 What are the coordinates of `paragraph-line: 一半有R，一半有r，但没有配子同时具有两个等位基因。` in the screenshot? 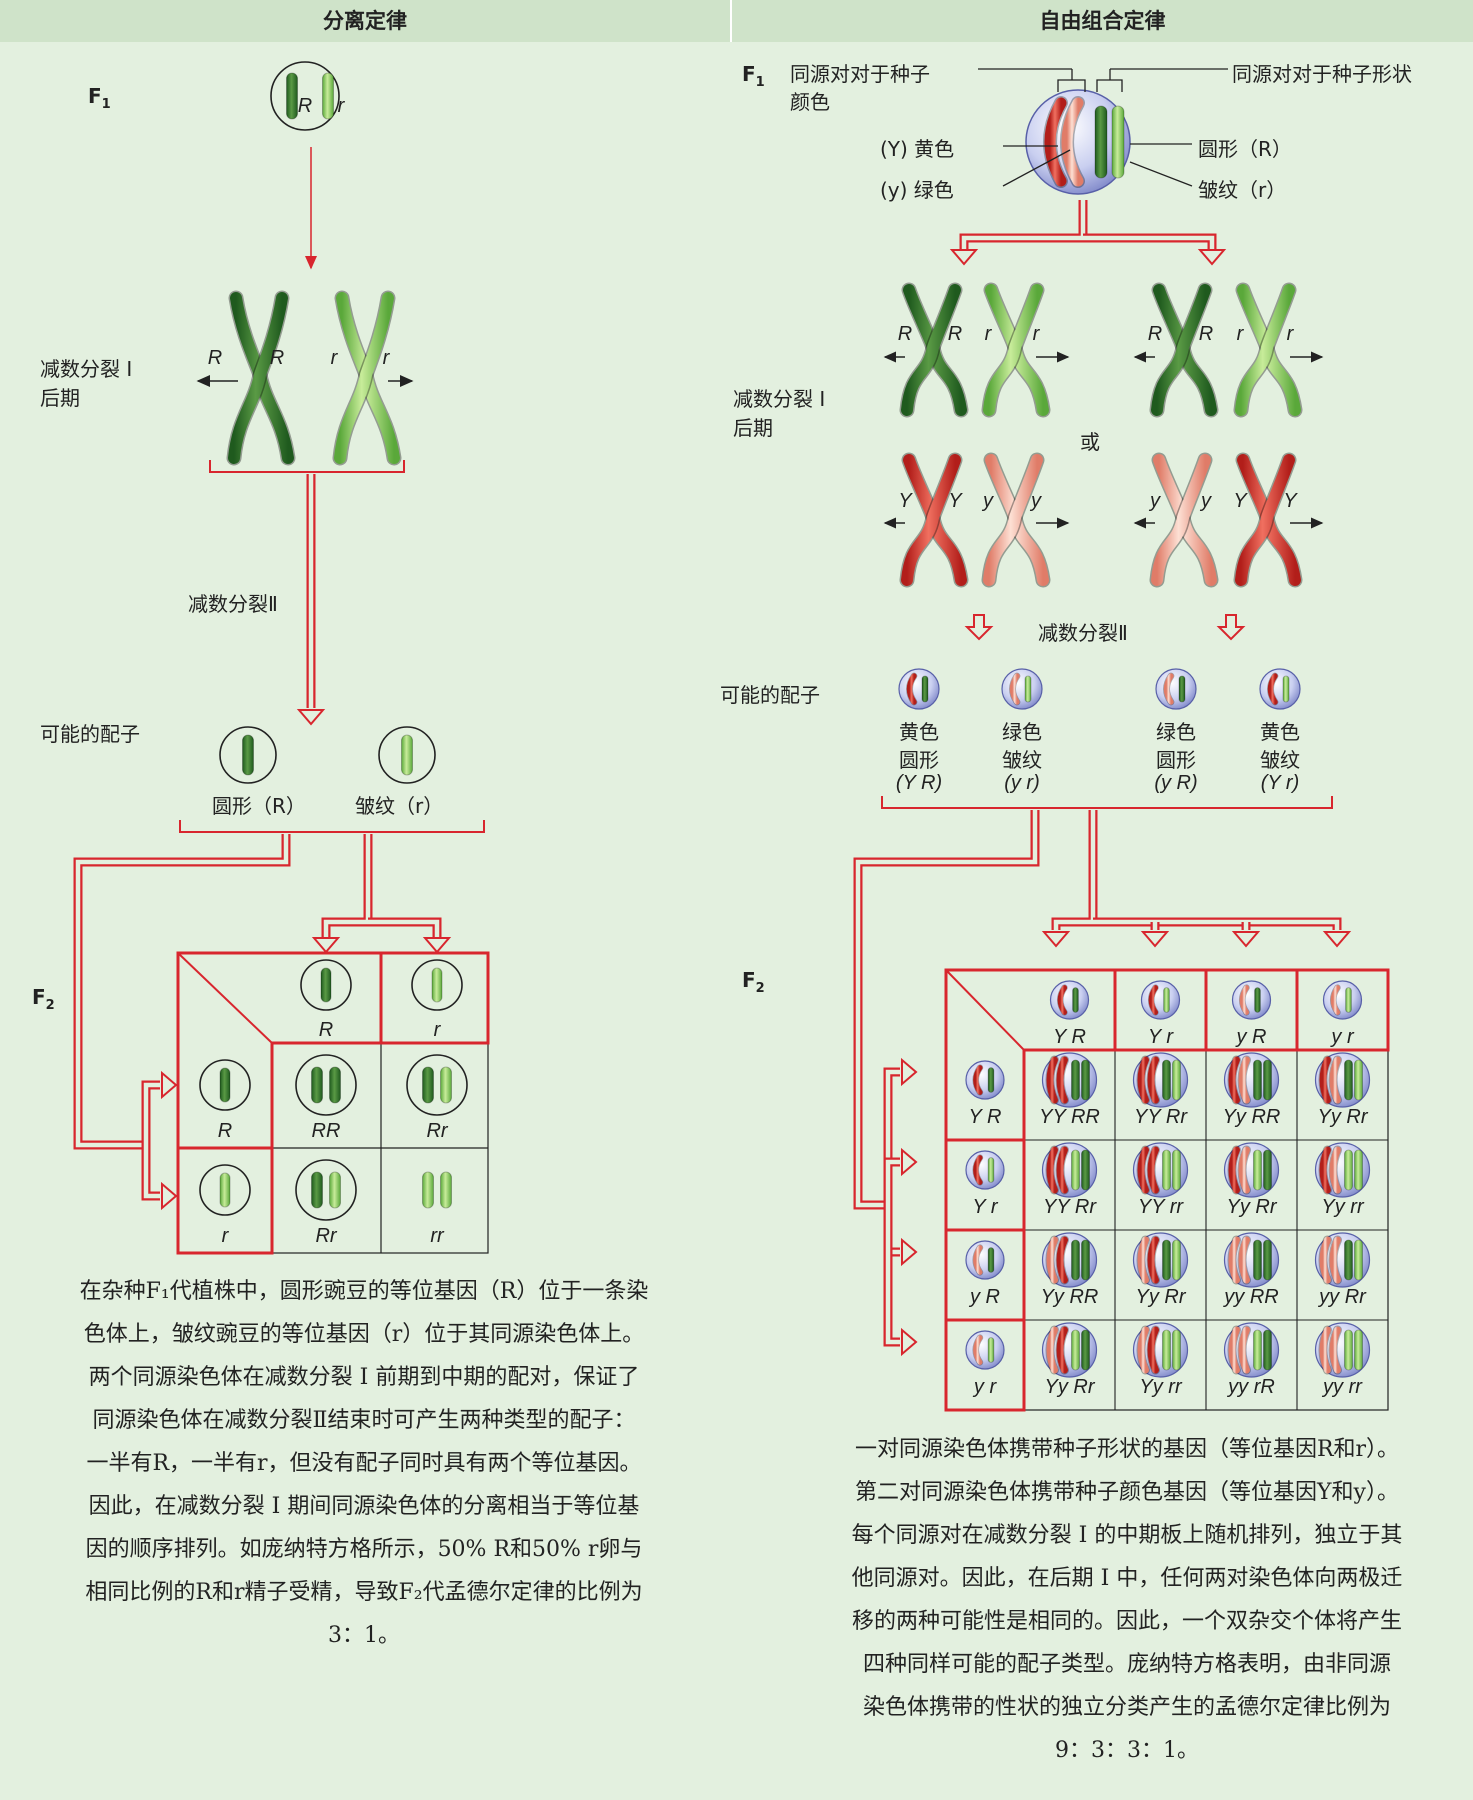 It's located at (364, 1463).